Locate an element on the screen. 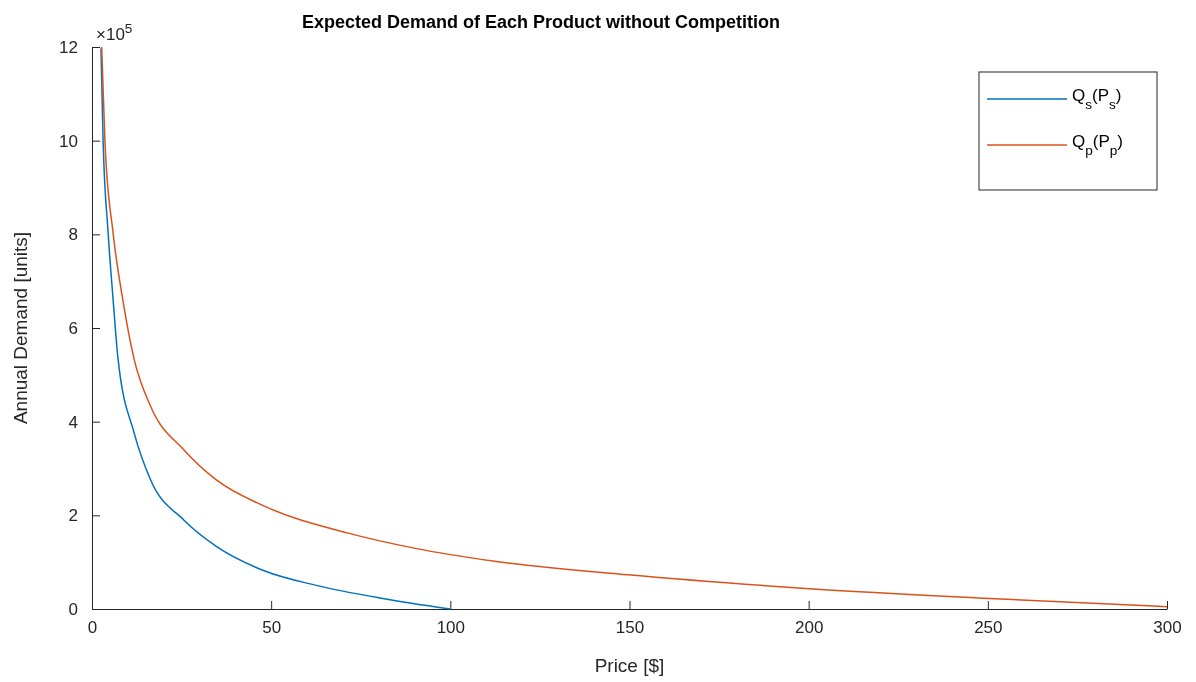 The image size is (1196, 682). y-tick-label: 0 is located at coordinates (73, 609).